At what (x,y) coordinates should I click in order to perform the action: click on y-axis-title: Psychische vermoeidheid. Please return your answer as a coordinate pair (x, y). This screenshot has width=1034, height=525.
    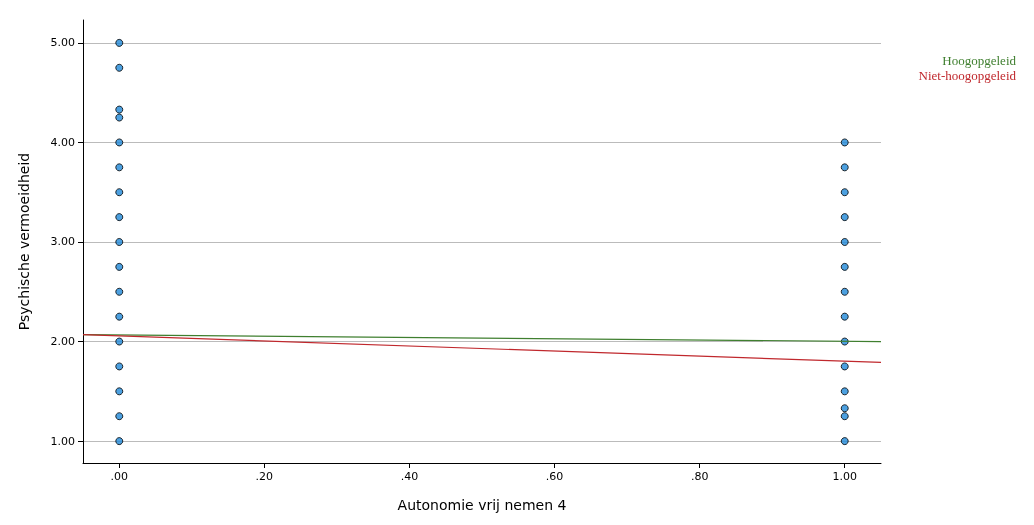
    Looking at the image, I should click on (24, 241).